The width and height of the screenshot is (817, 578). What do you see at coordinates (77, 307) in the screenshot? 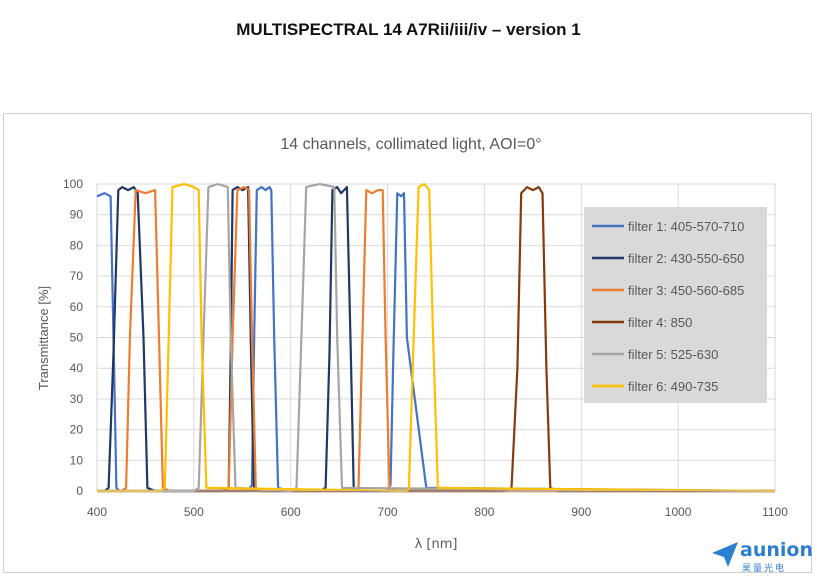
I see `y-tick-label: 60` at bounding box center [77, 307].